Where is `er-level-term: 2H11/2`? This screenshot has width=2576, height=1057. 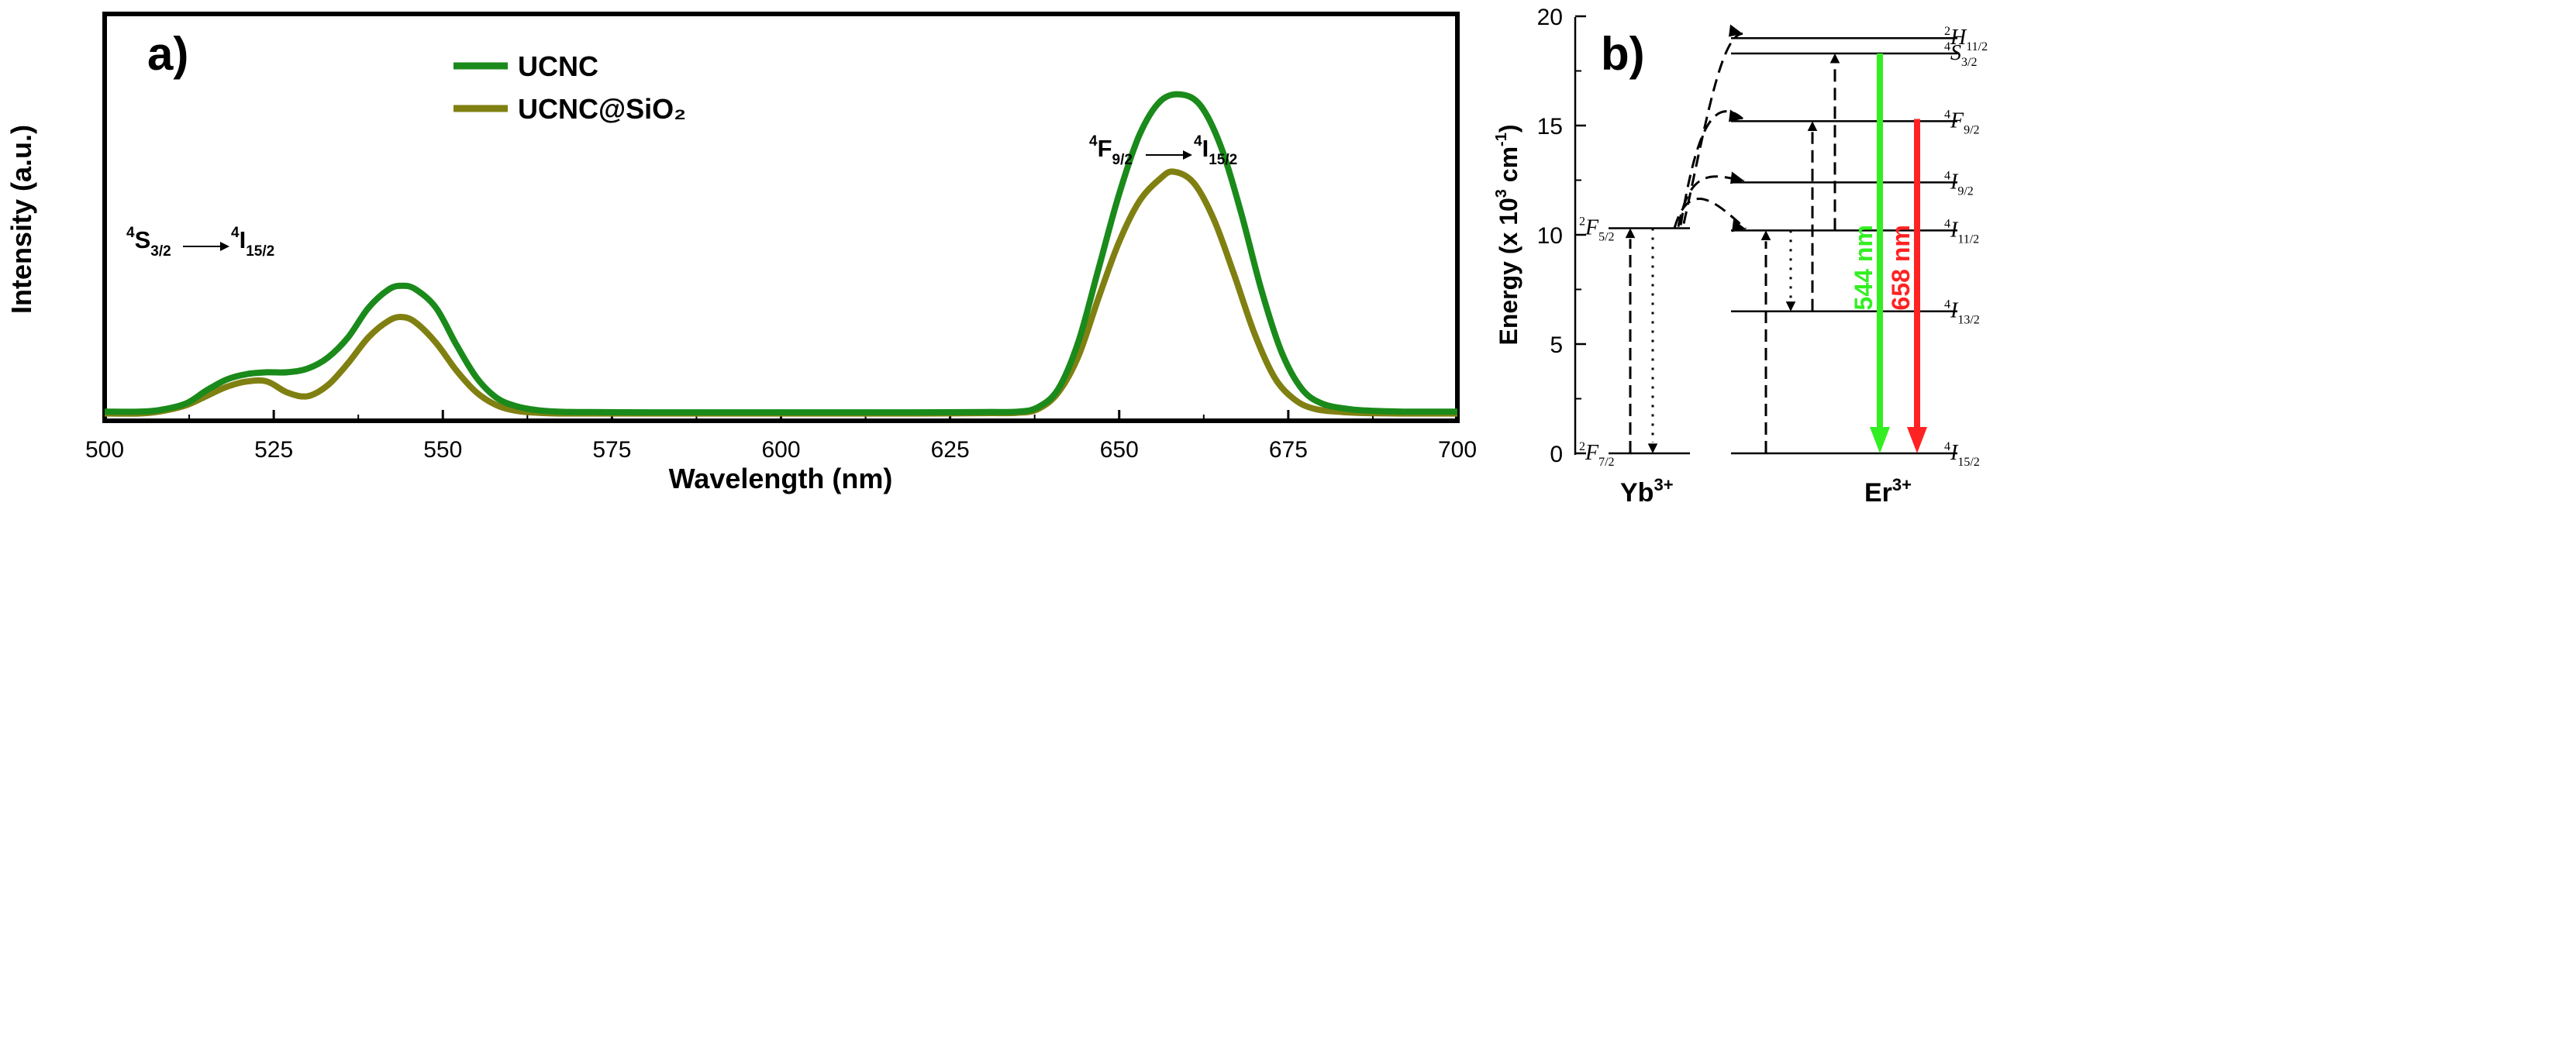 er-level-term: 2H11/2 is located at coordinates (1966, 39).